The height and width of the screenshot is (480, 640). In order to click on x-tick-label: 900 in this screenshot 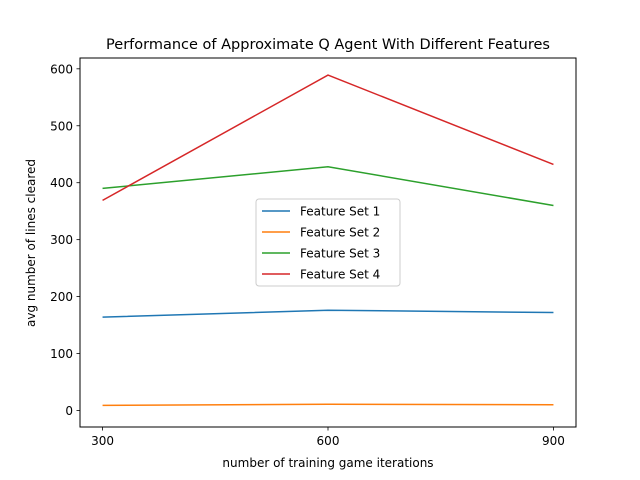, I will do `click(553, 441)`.